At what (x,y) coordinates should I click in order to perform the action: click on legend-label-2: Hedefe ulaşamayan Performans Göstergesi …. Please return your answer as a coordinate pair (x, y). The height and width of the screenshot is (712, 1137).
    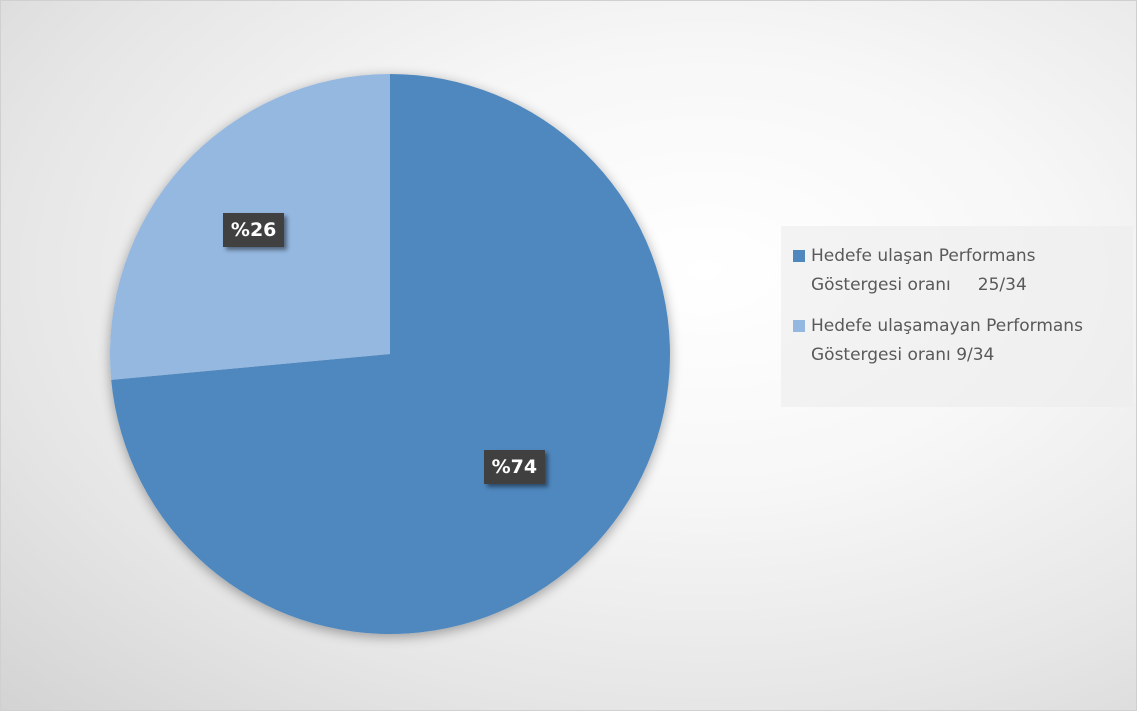
    Looking at the image, I should click on (947, 341).